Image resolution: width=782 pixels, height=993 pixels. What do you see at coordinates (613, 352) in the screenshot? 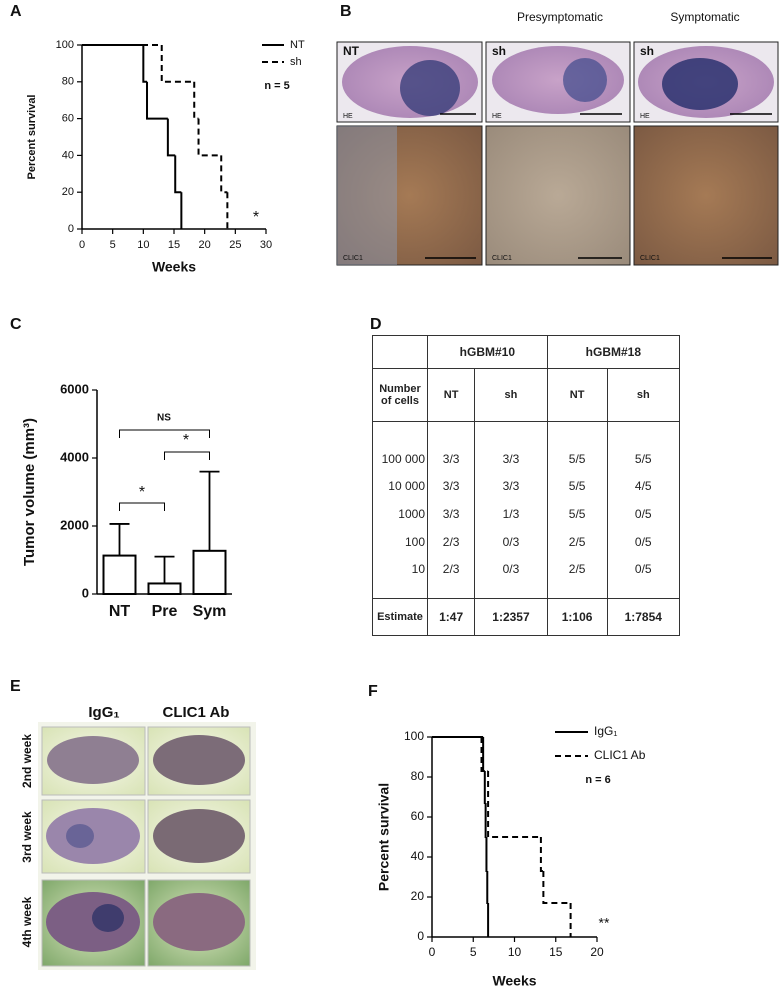
I see `table-cell: hGBM#18` at bounding box center [613, 352].